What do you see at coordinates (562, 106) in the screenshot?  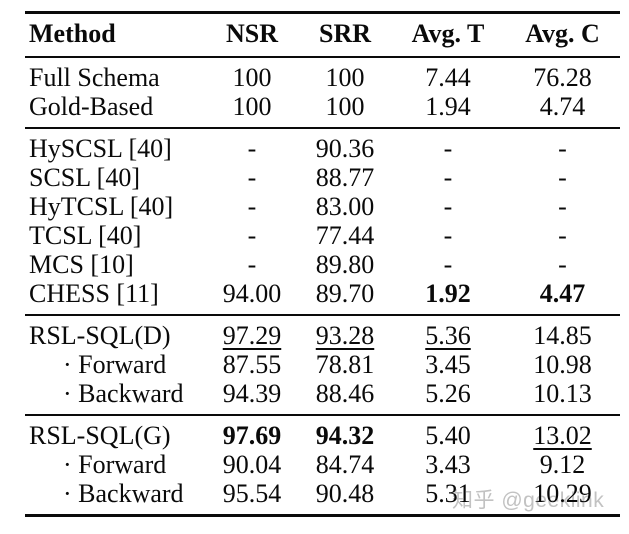 I see `value-cell: 4.74` at bounding box center [562, 106].